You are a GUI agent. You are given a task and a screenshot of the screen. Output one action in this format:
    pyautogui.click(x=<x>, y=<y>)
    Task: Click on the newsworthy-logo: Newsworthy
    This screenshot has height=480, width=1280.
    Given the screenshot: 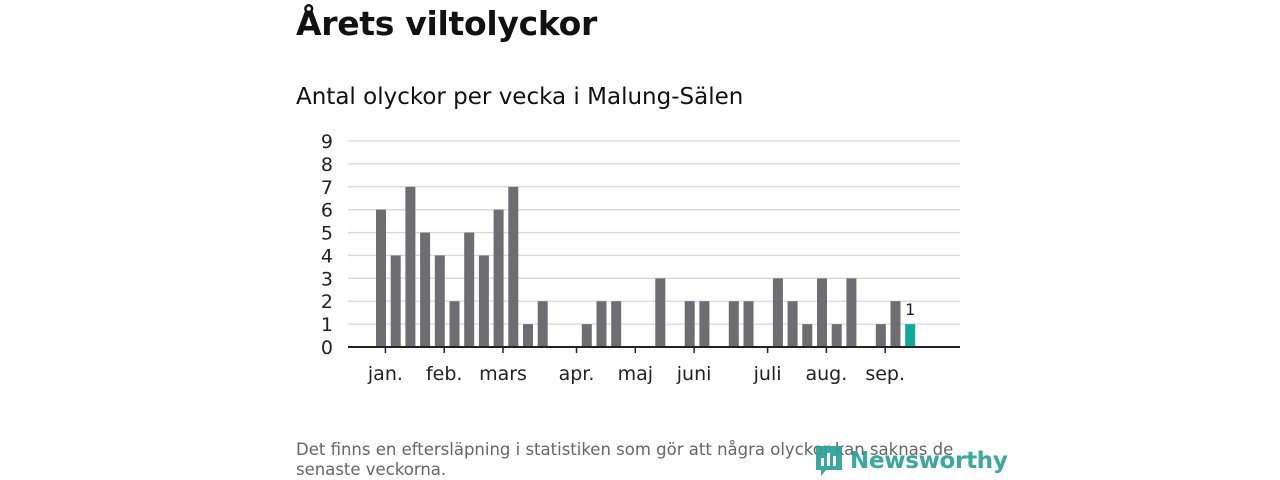 What is the action you would take?
    pyautogui.click(x=911, y=461)
    